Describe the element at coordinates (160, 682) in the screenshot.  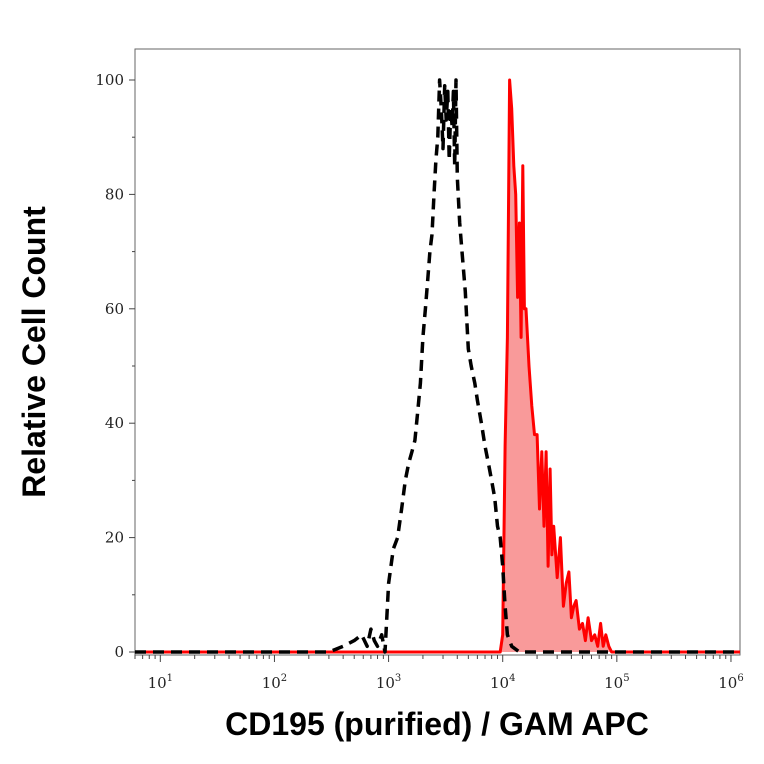
I see `x-tick-label: 10¹` at that location.